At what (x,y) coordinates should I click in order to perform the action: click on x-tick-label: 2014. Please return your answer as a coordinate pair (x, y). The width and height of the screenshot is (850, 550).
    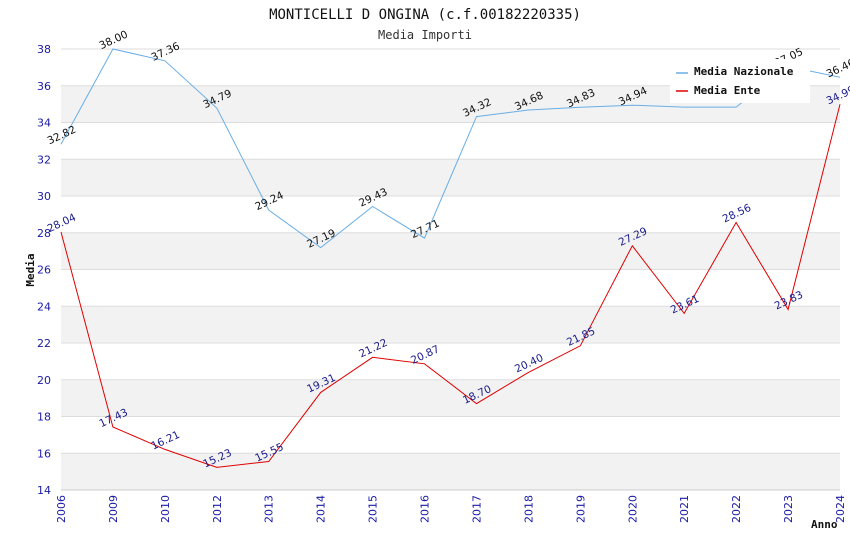
    Looking at the image, I should click on (321, 509).